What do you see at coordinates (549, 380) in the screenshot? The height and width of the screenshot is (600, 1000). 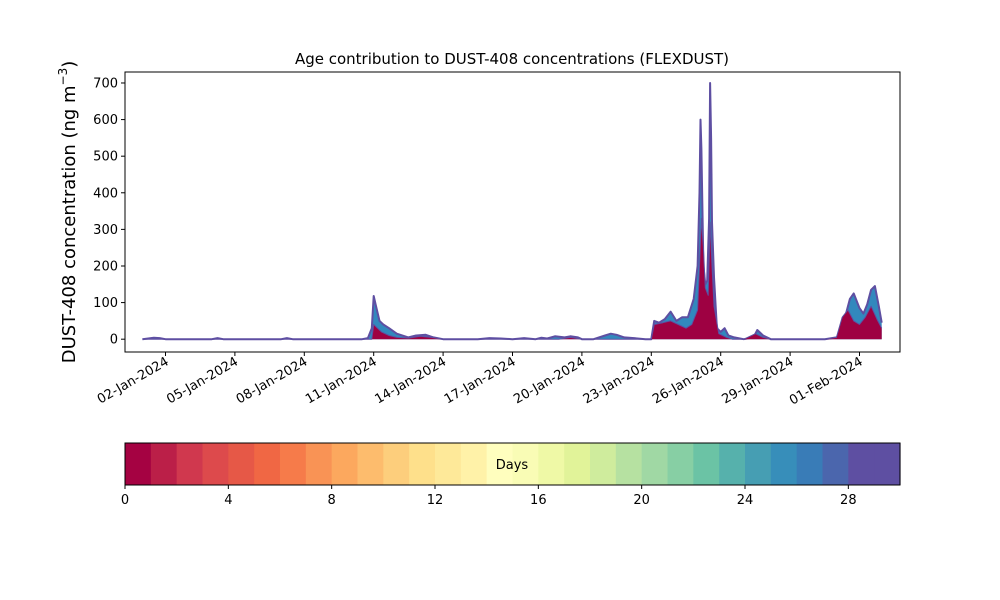 I see `x-tick-label: 20-Jan-2024` at bounding box center [549, 380].